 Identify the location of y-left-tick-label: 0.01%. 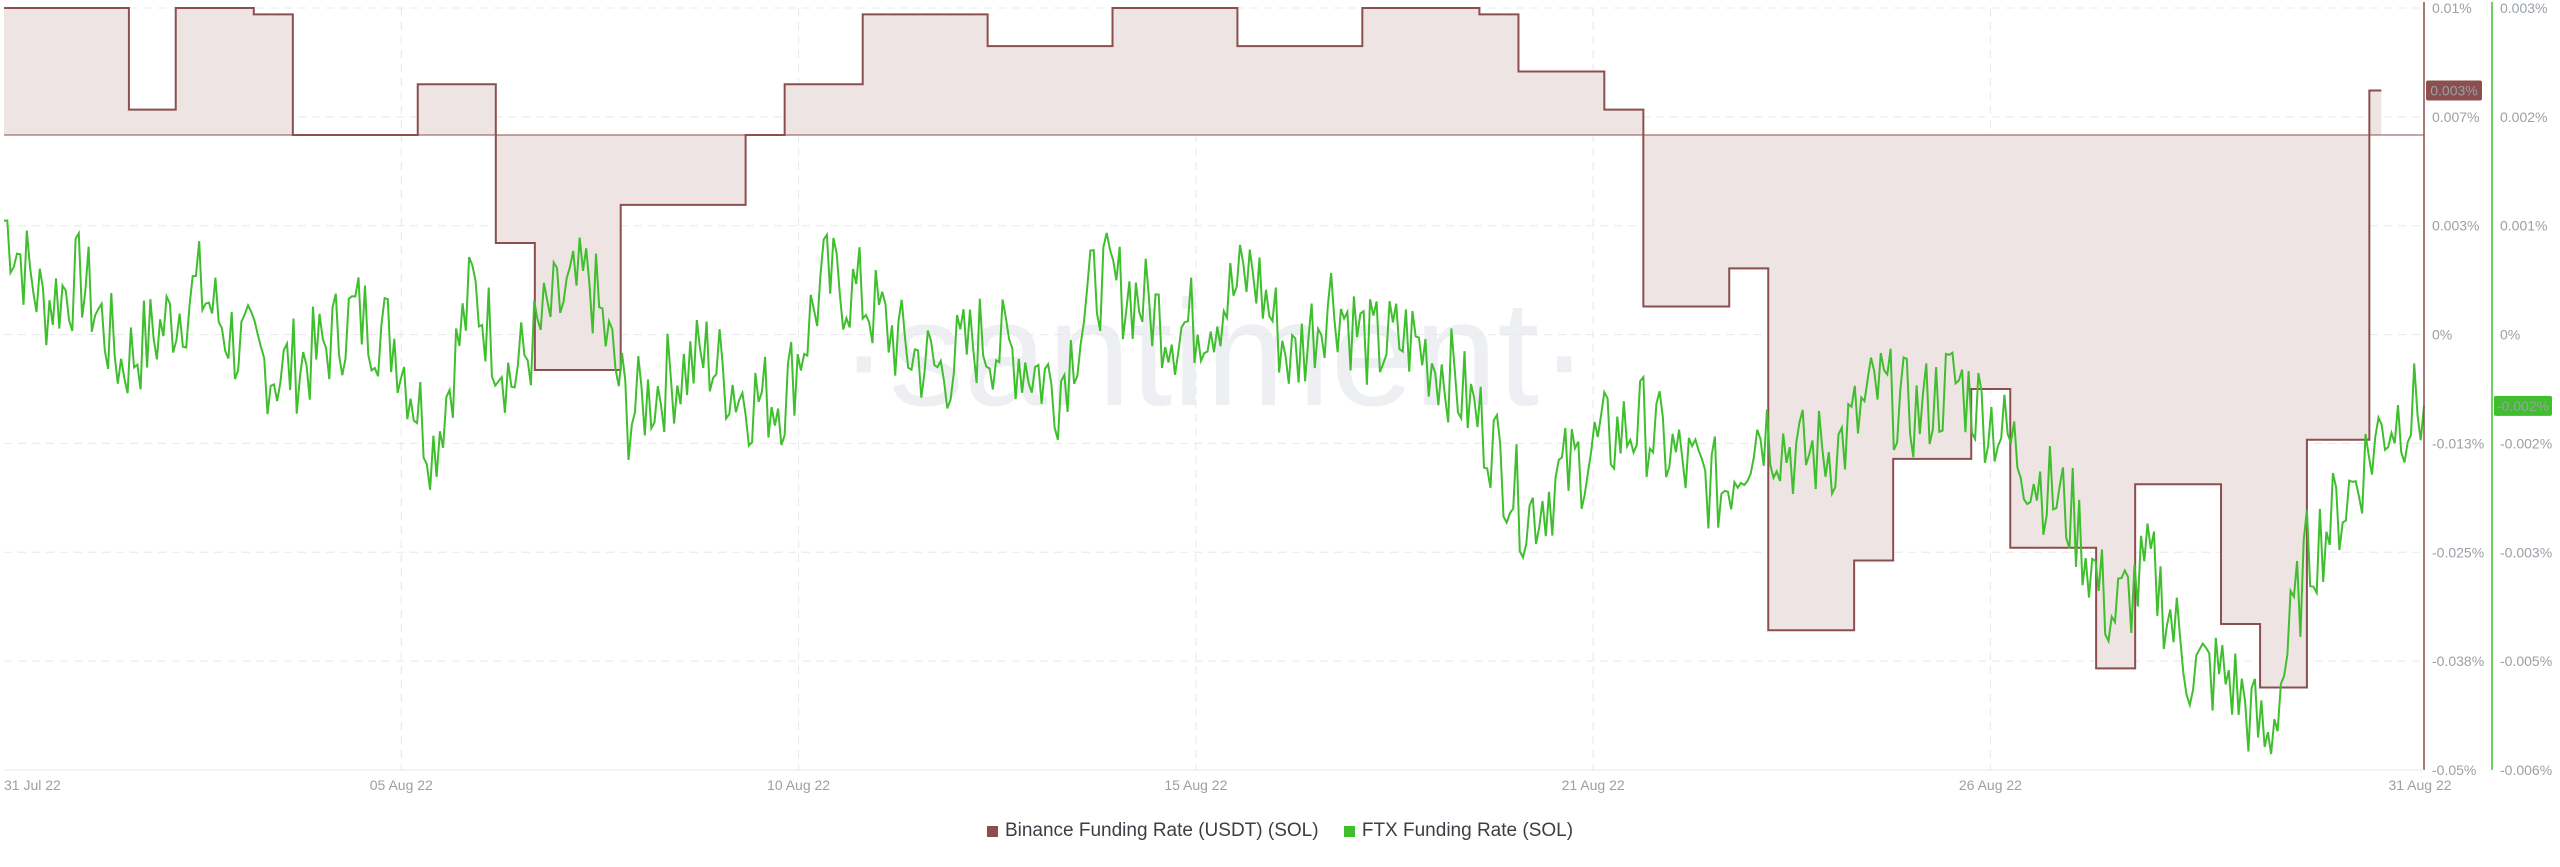
(2452, 8).